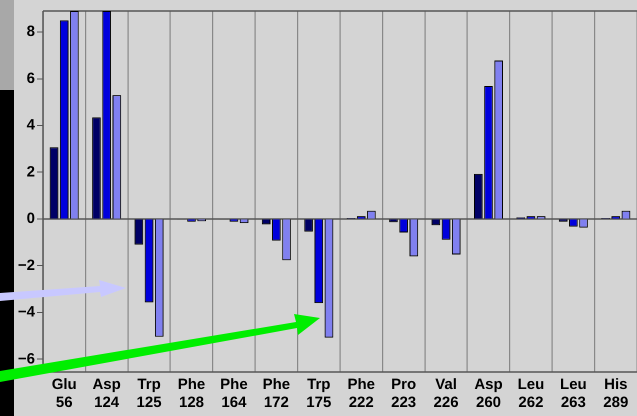 This screenshot has height=416, width=637. I want to click on y-tick-label: −6, so click(26, 359).